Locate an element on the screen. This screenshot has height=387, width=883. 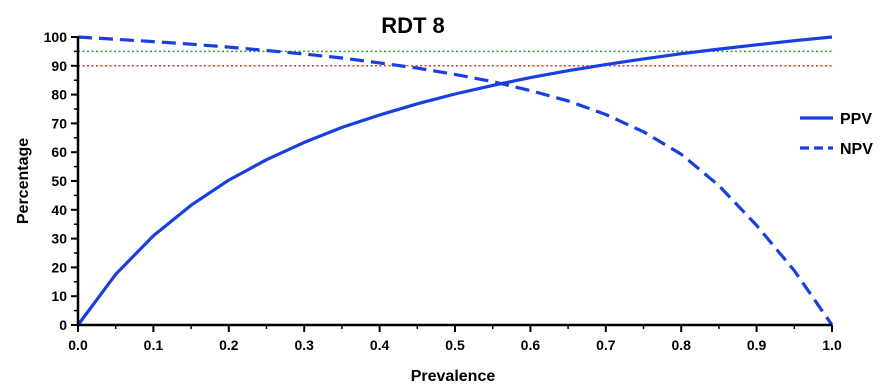
y-tick-label: 100 is located at coordinates (56, 37).